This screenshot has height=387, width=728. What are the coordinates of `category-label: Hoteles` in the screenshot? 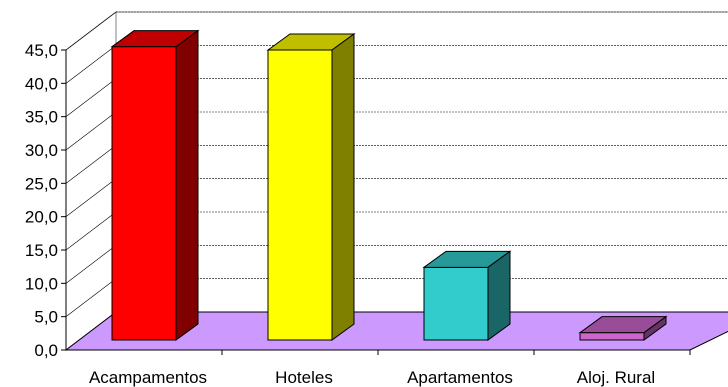 It's located at (304, 377).